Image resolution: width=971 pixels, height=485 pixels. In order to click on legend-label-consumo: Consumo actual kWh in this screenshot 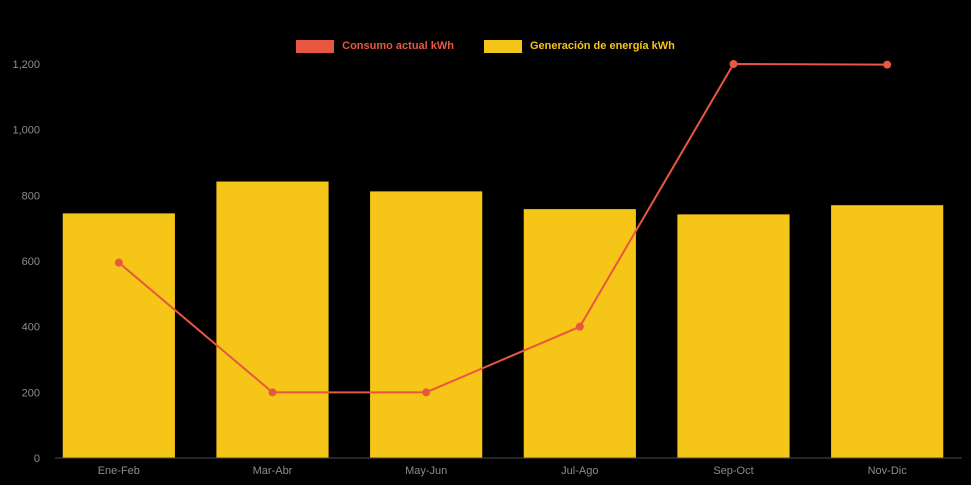, I will do `click(398, 46)`.